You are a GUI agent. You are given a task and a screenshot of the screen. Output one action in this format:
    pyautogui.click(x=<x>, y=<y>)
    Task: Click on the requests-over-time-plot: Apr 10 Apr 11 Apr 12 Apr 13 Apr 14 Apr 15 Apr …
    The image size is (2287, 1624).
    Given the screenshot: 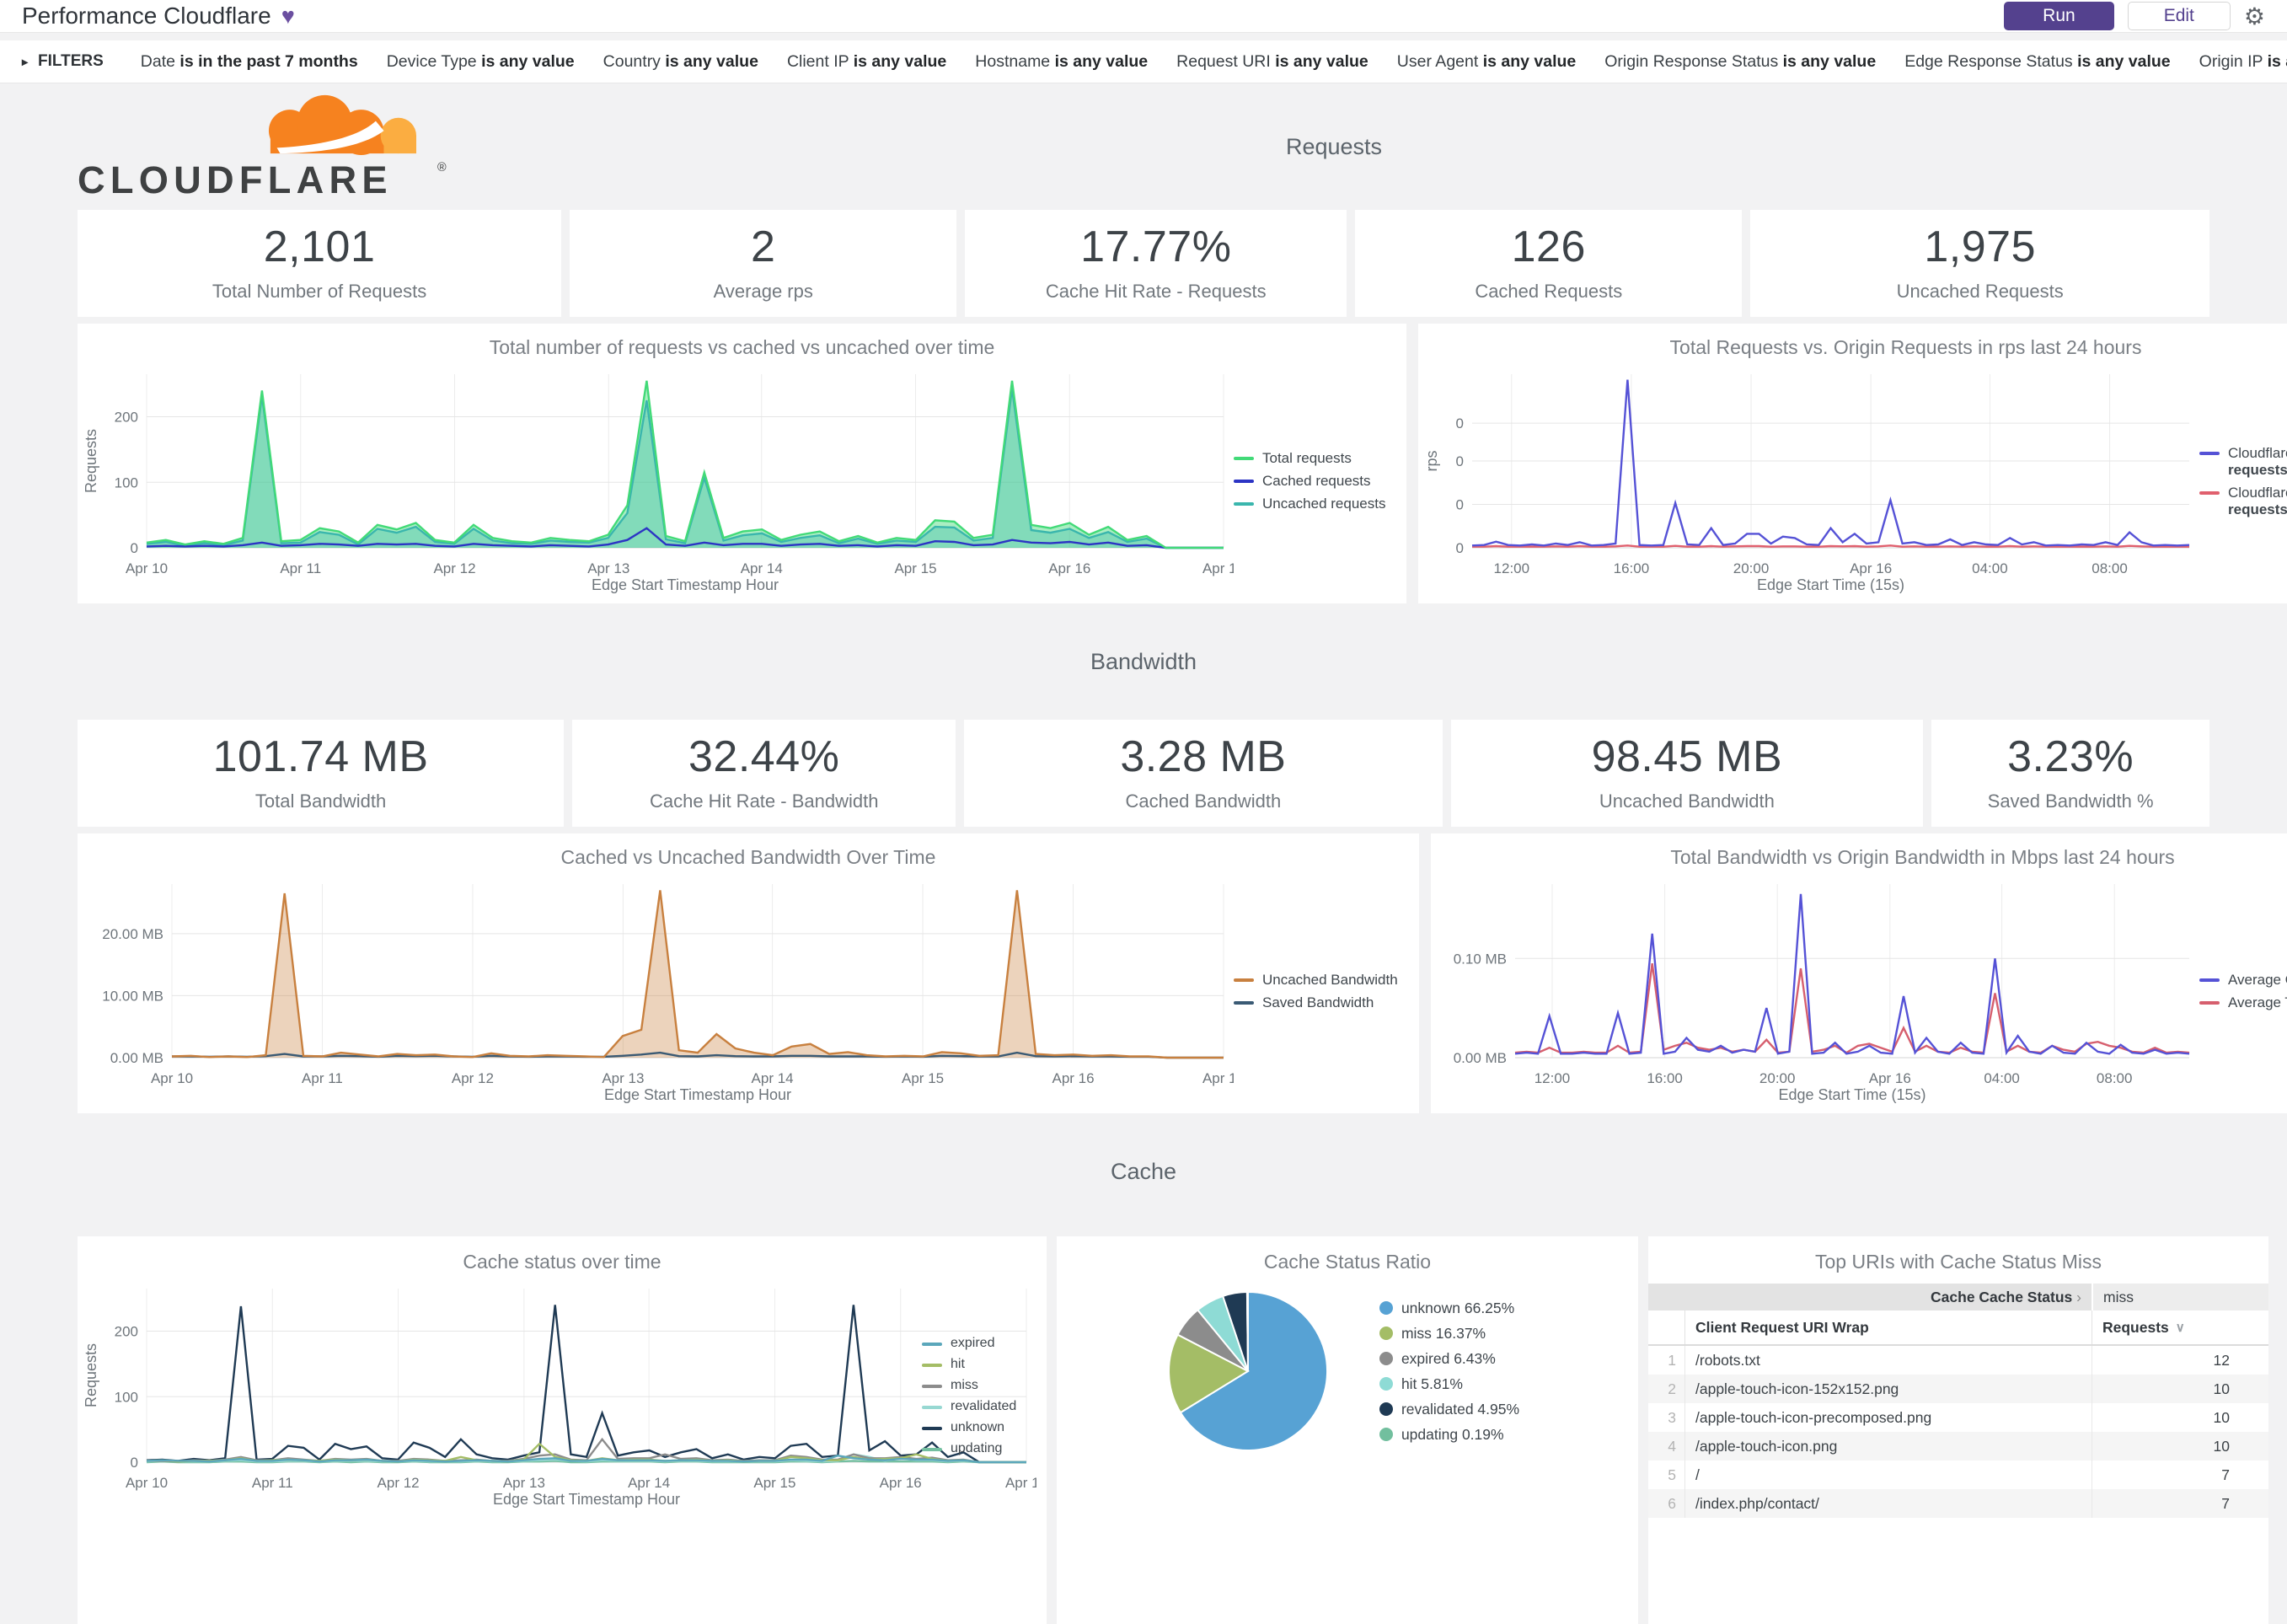 What is the action you would take?
    pyautogui.click(x=661, y=481)
    